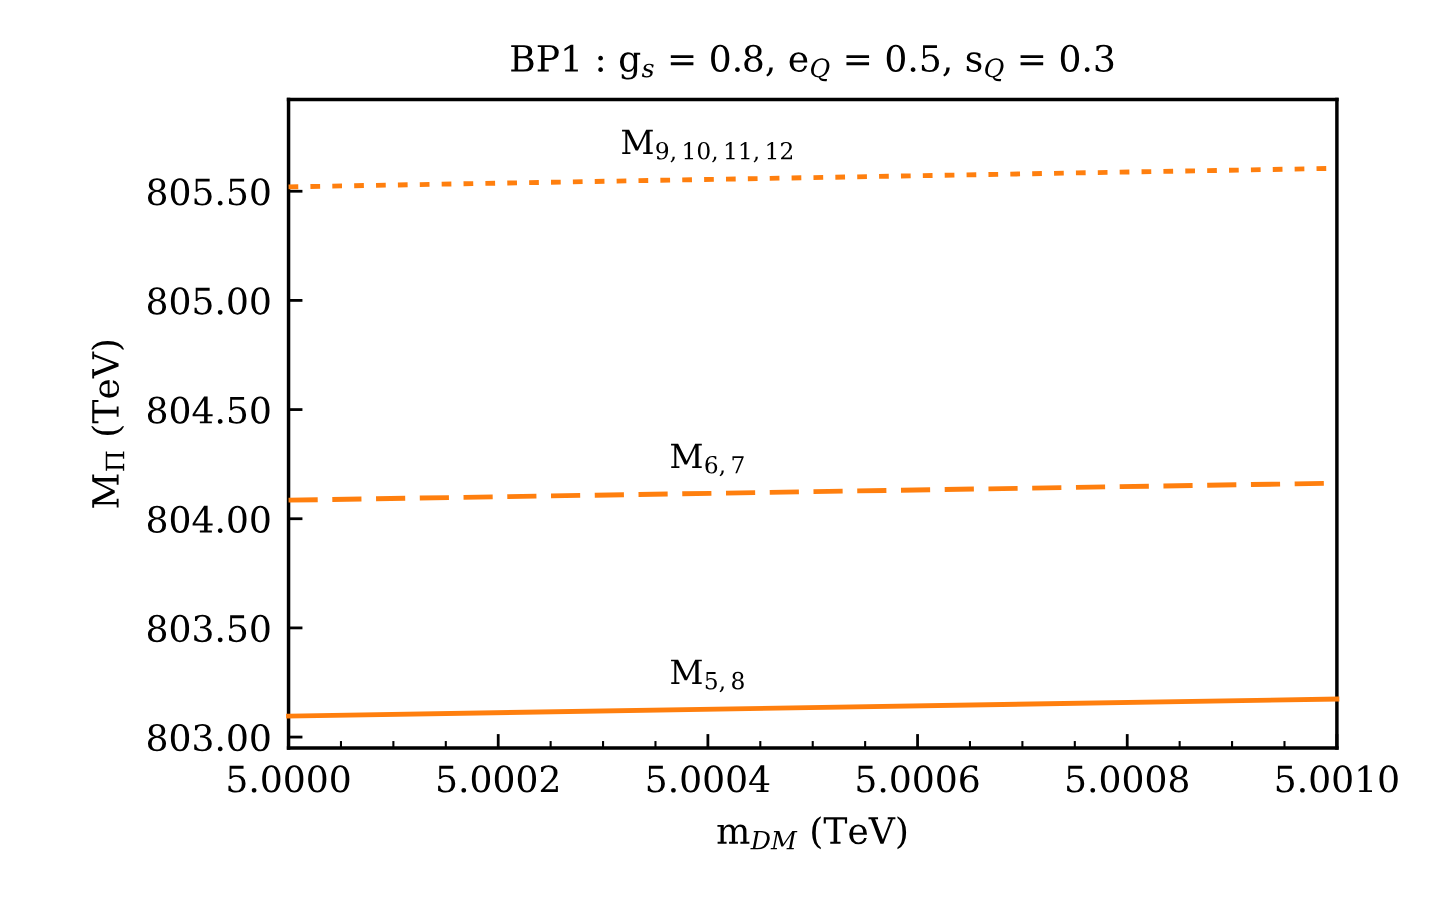  I want to click on x-tick-label: 5.0006, so click(918, 779).